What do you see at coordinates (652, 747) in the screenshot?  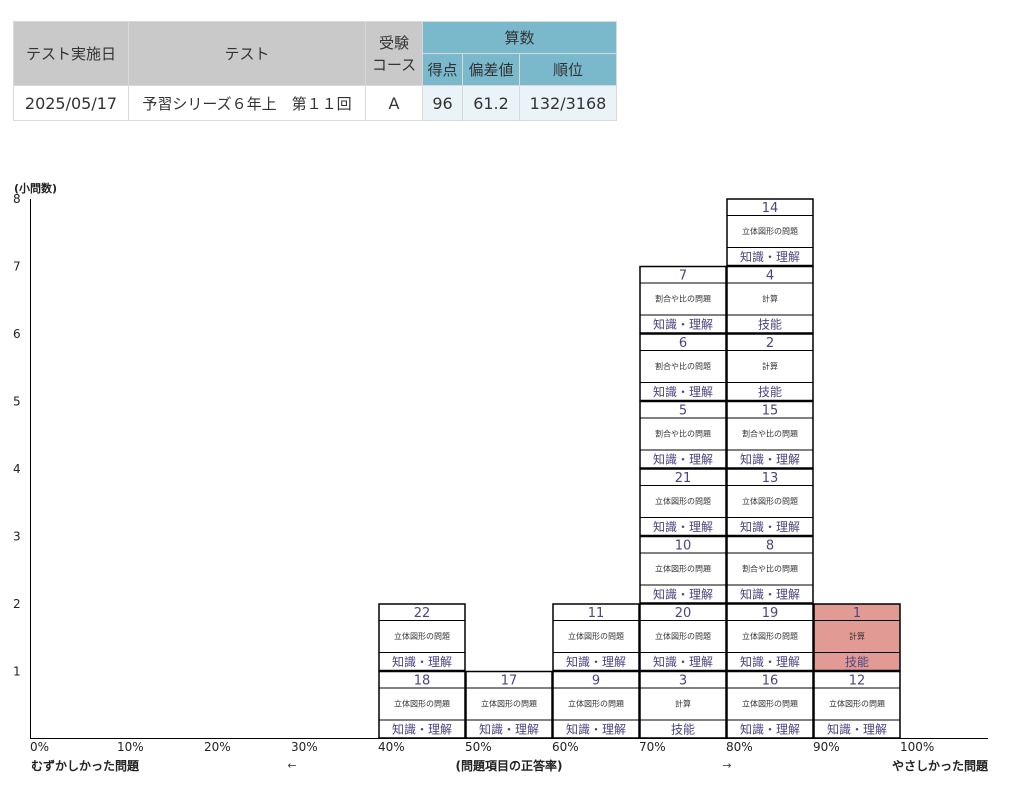 I see `x-tick-label: 70%` at bounding box center [652, 747].